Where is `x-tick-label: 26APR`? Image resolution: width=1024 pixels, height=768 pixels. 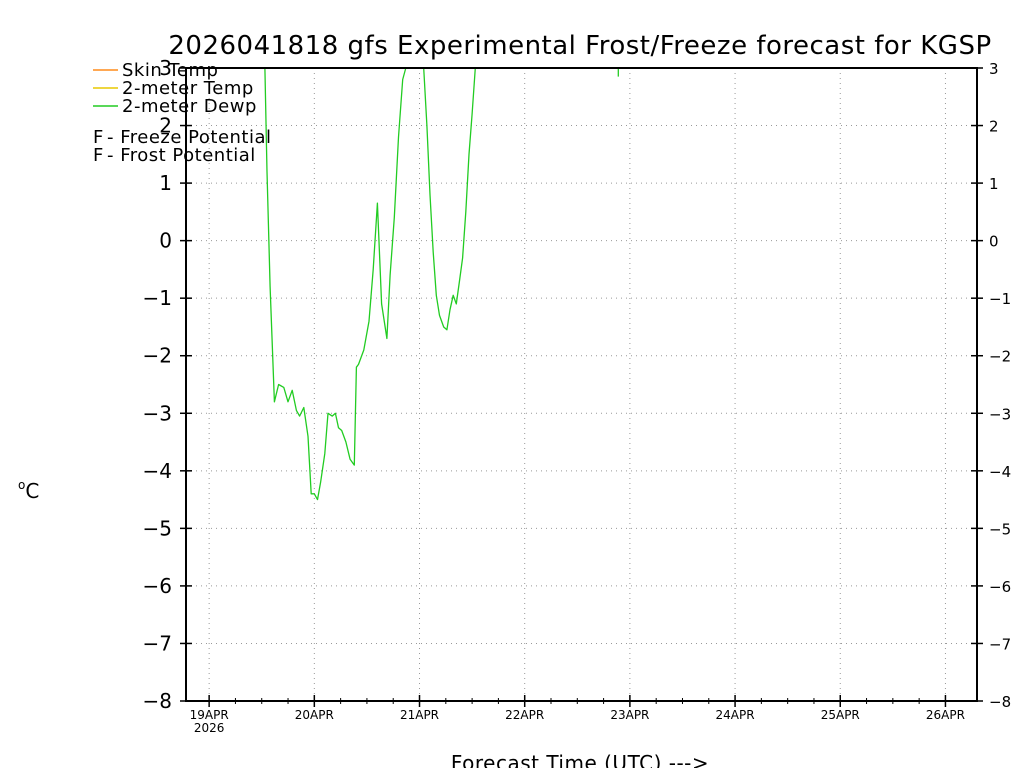 x-tick-label: 26APR is located at coordinates (945, 715).